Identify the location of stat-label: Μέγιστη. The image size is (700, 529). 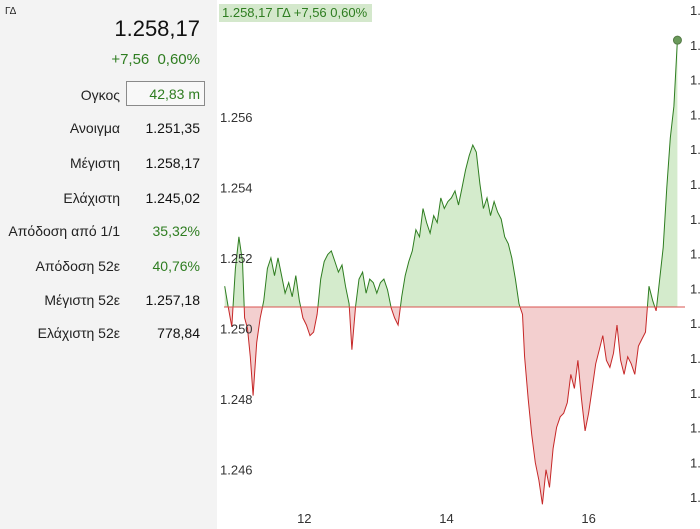
(95, 163).